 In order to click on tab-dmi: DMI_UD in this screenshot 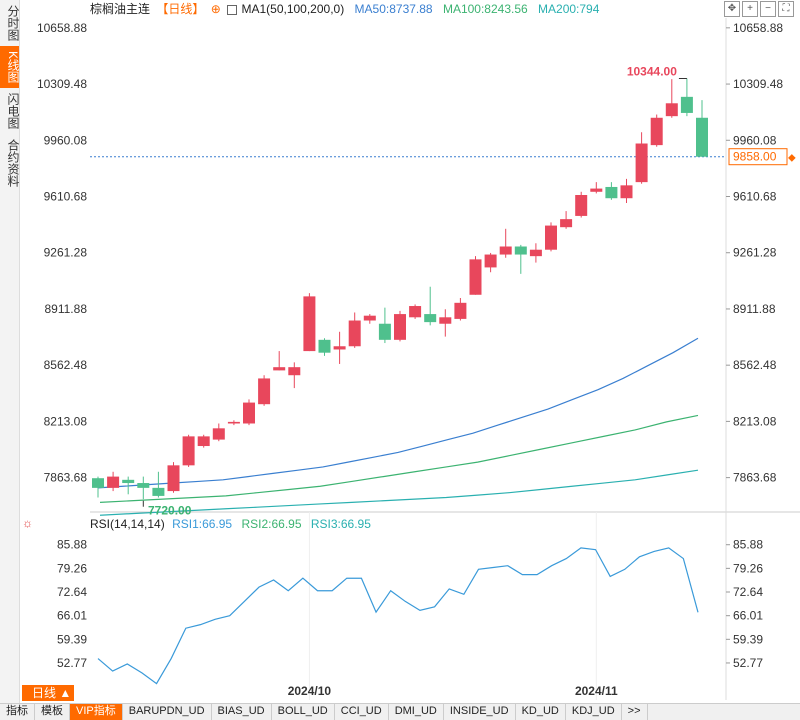, I will do `click(416, 712)`.